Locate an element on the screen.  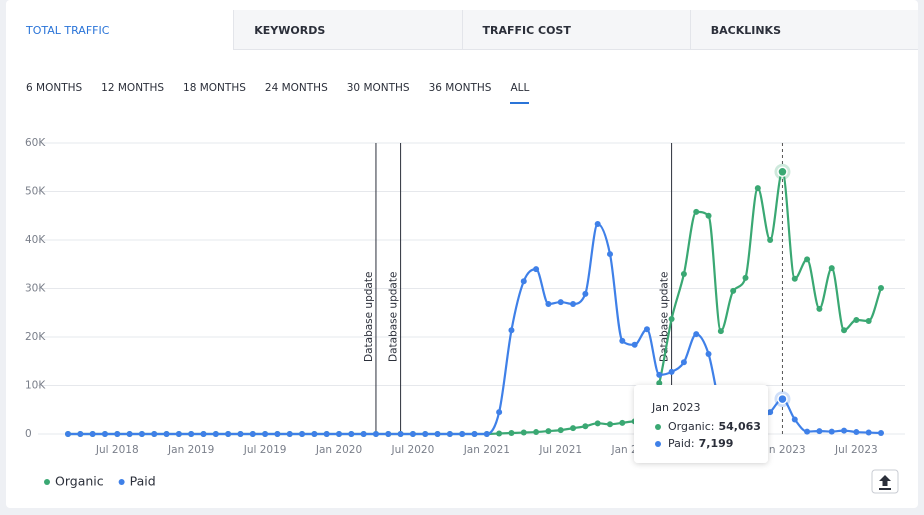
export-button is located at coordinates (885, 481).